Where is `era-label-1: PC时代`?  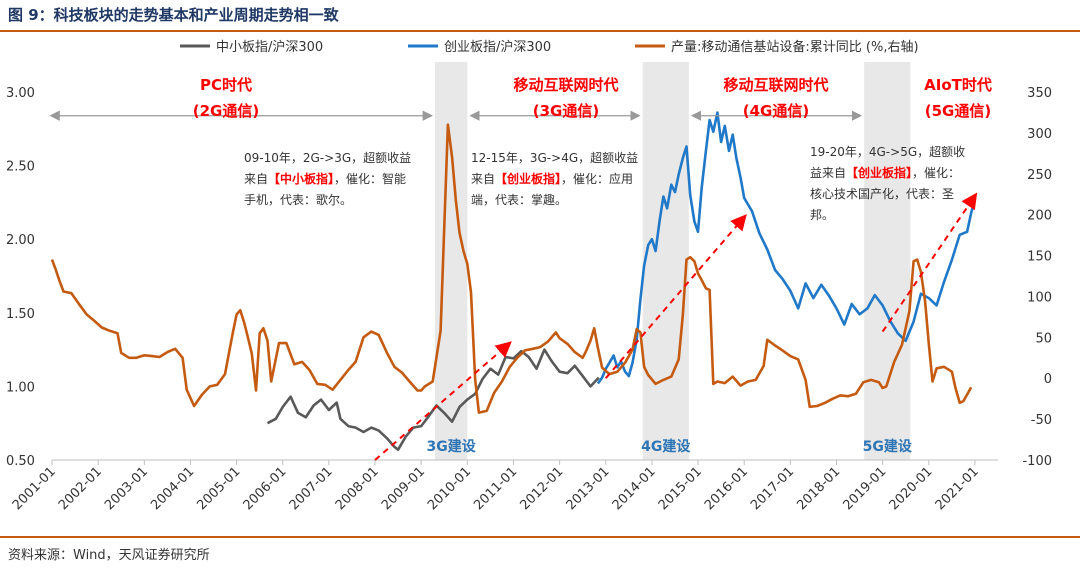 era-label-1: PC时代 is located at coordinates (226, 85).